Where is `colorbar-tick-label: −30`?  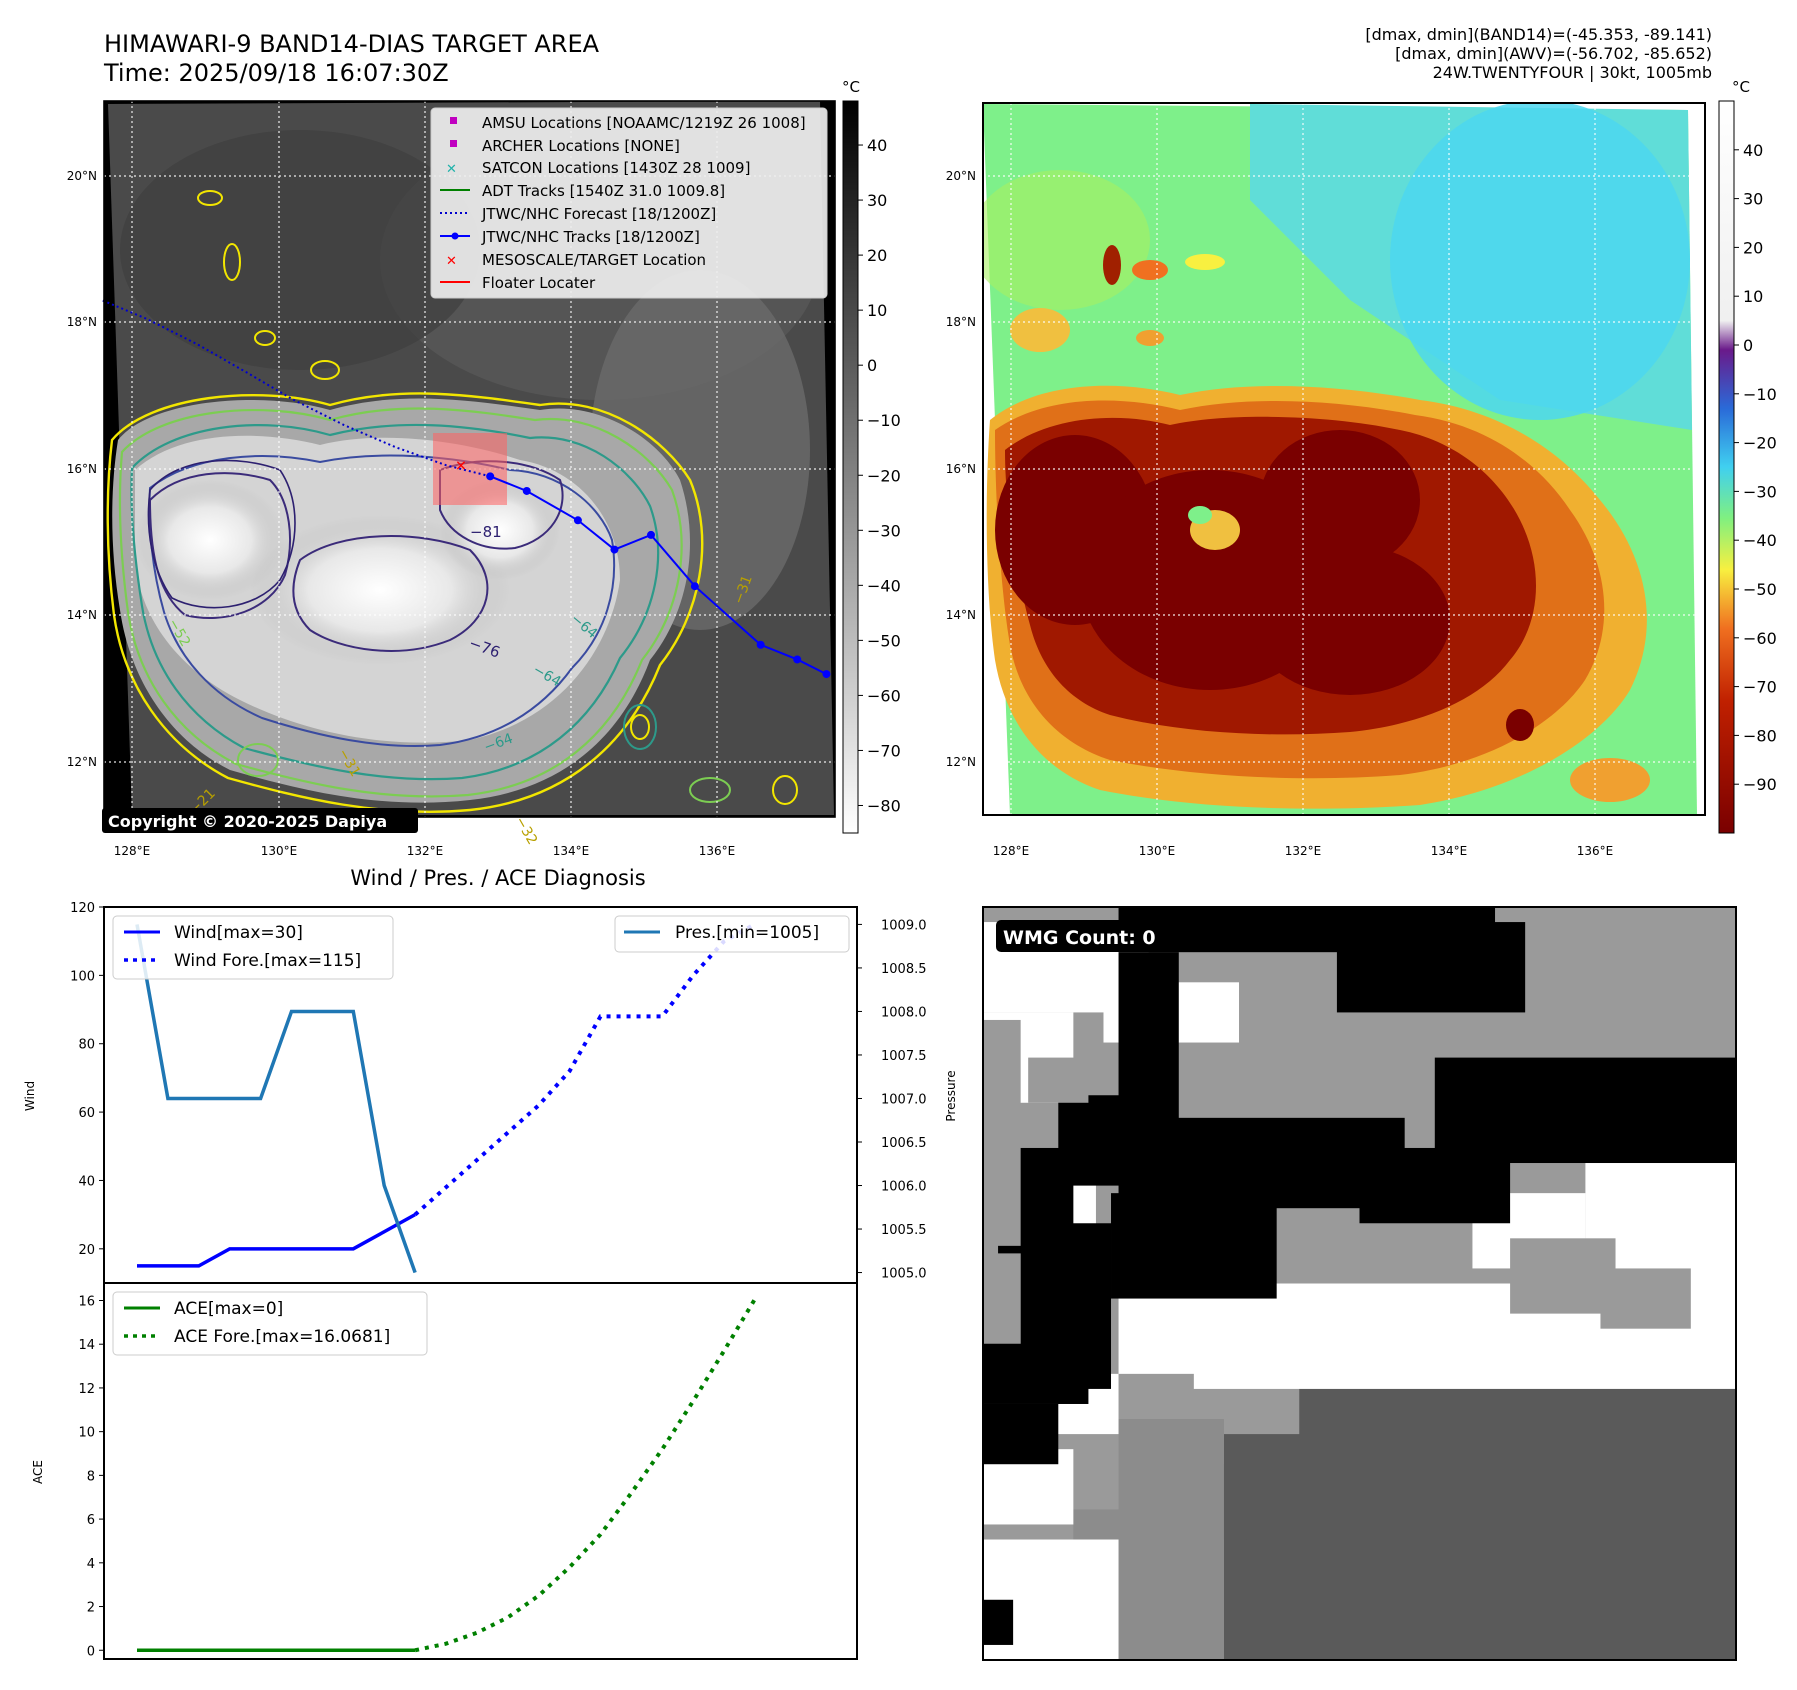
colorbar-tick-label: −30 is located at coordinates (1760, 491).